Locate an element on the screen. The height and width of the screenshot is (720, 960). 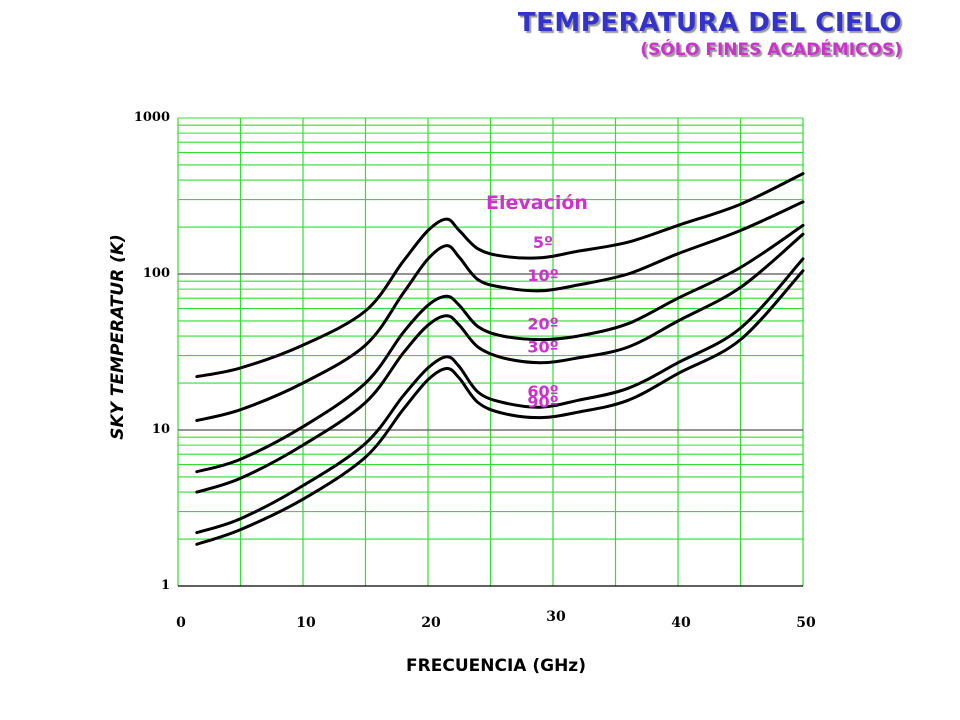
x-tick-label: 10 is located at coordinates (306, 623).